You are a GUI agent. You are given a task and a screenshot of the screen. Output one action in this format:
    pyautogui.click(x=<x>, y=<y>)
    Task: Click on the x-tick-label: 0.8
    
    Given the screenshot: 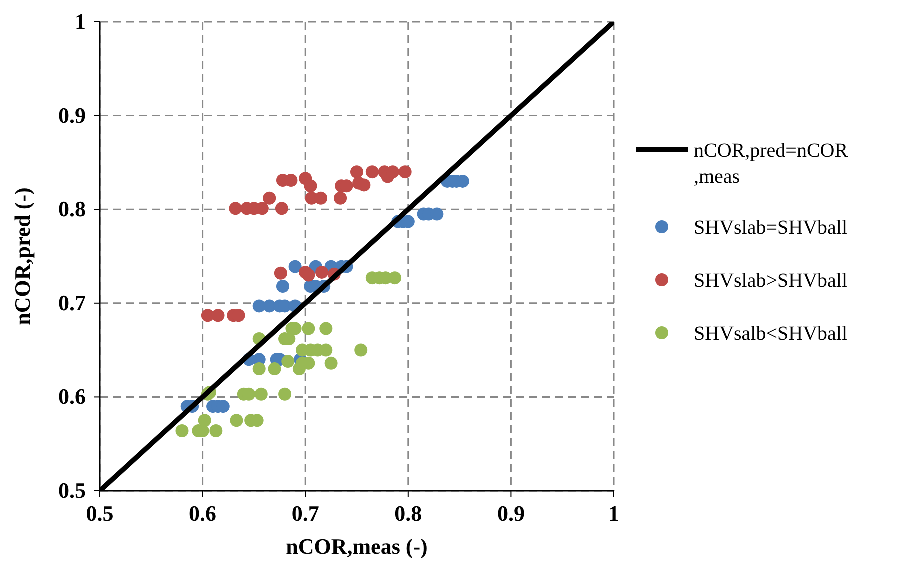 What is the action you would take?
    pyautogui.click(x=408, y=513)
    